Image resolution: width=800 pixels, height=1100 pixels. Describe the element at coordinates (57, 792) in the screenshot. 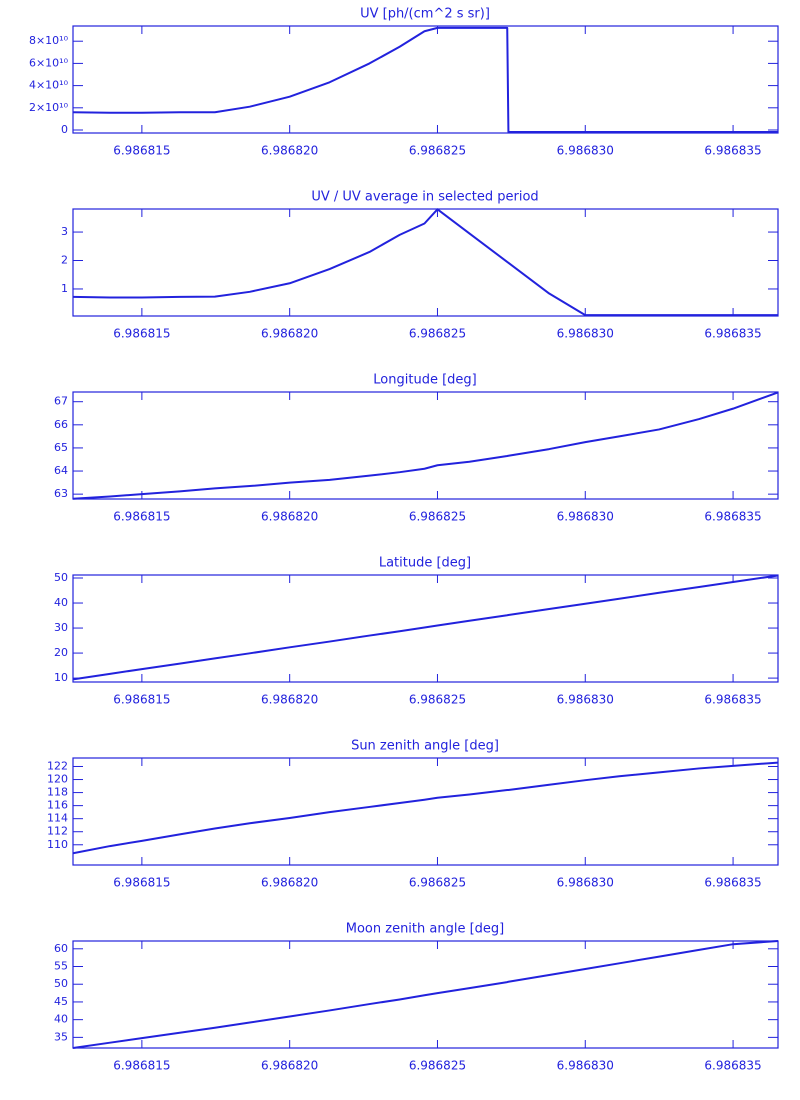

I see `y-tick-label: 118` at that location.